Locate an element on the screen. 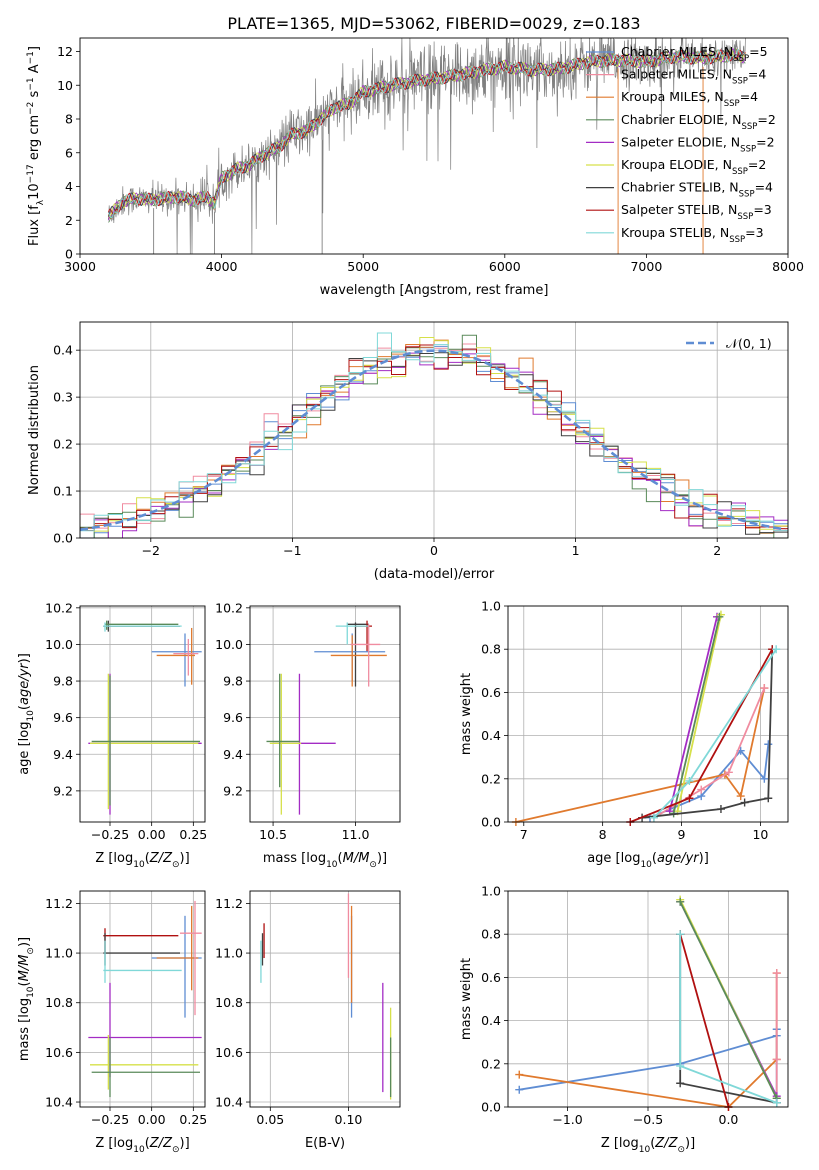  x-tick-label: 10.5 is located at coordinates (273, 834).